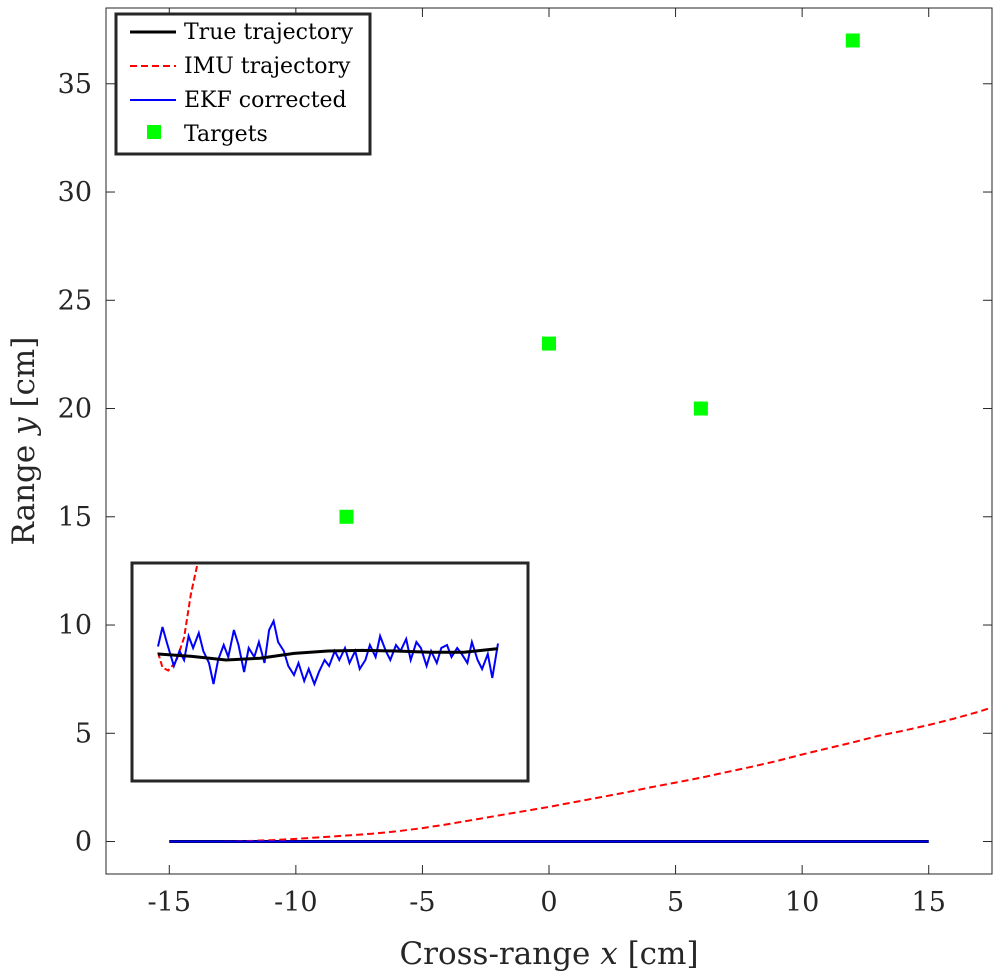  I want to click on x-axis-label: Cross-range x [cm], so click(548, 954).